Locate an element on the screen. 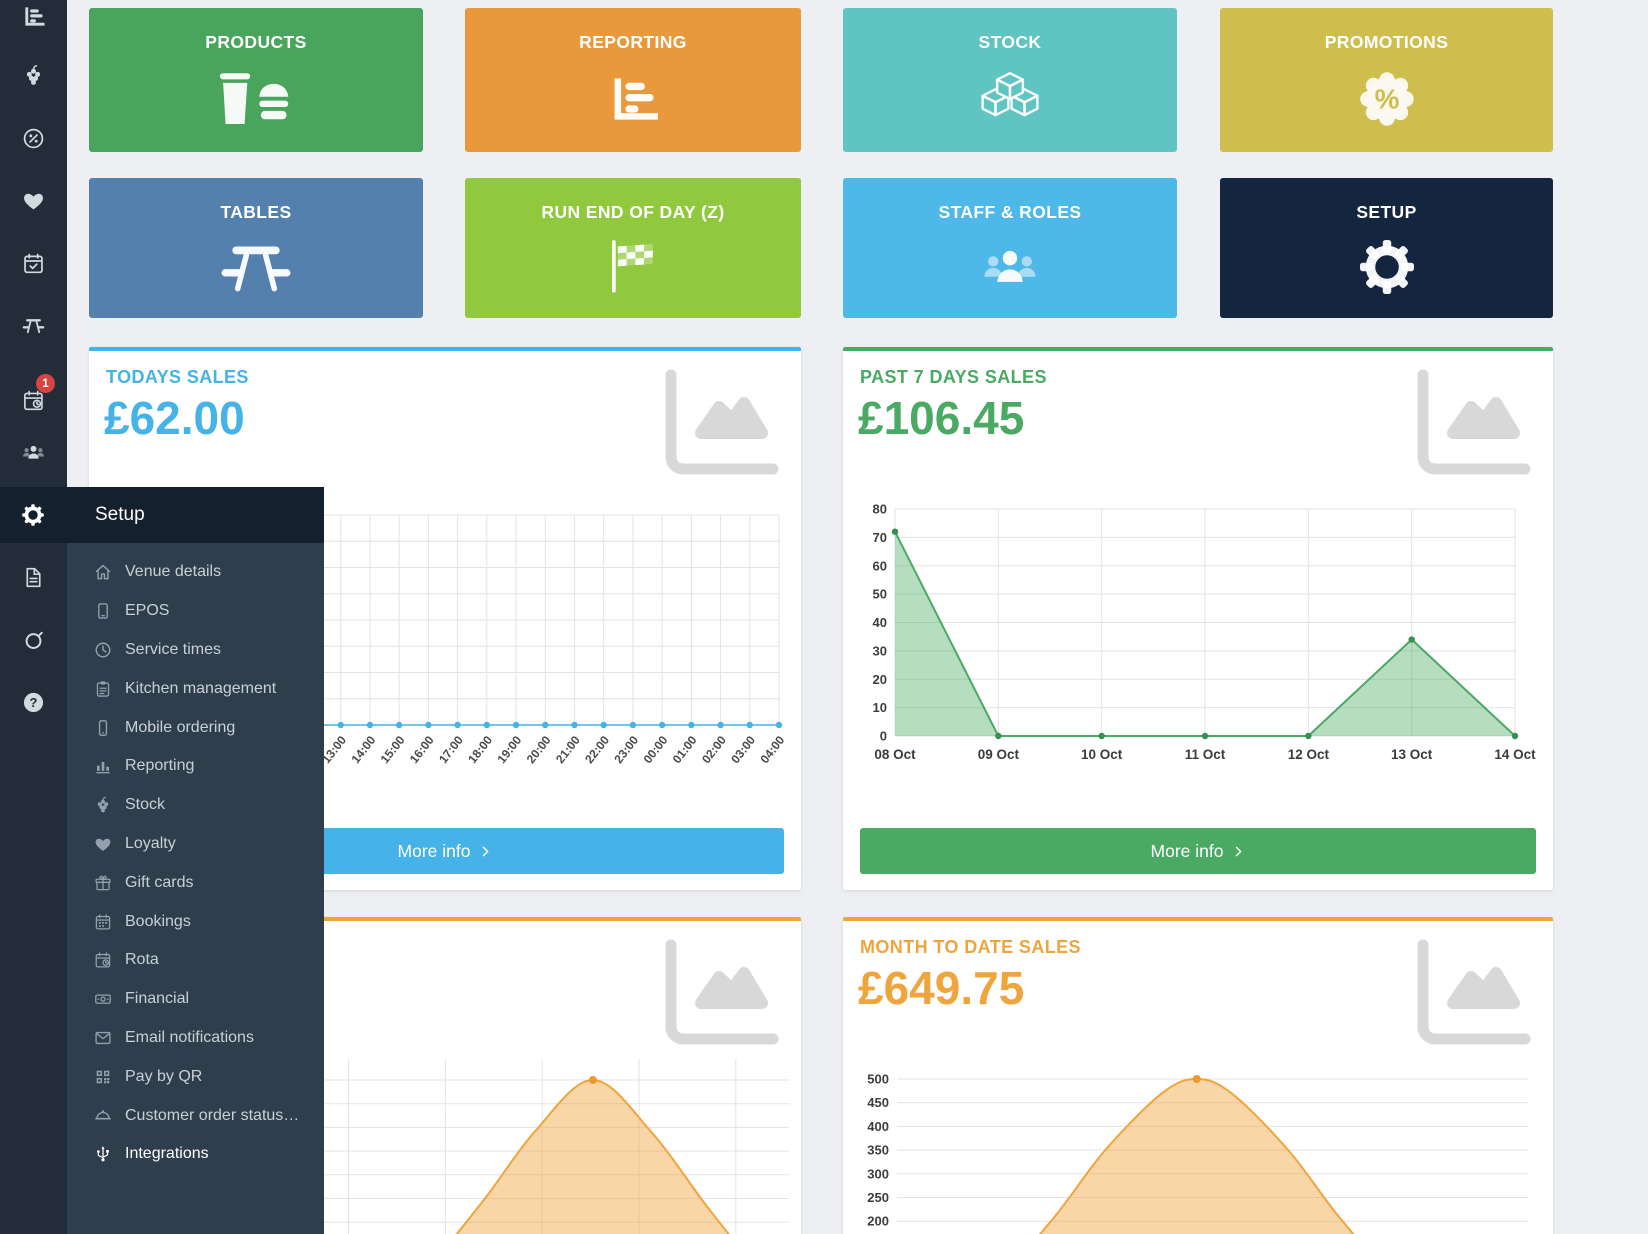 This screenshot has height=1234, width=1648. month-to-date-sales-chart: 500450400350300250200150100500 is located at coordinates (1197, 1153).